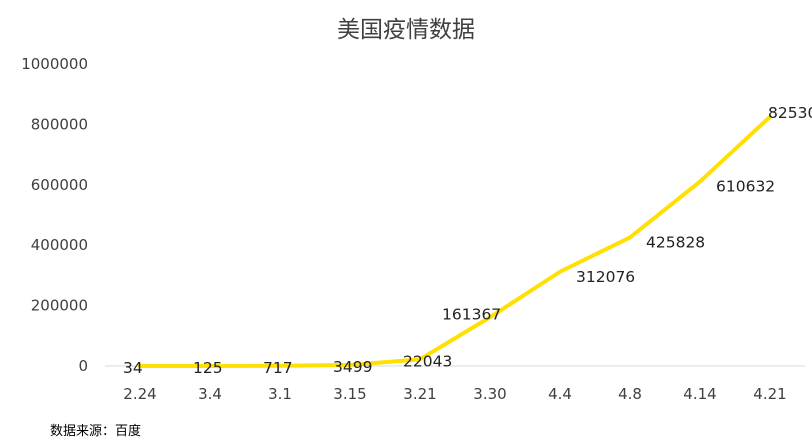  What do you see at coordinates (560, 394) in the screenshot?
I see `x-tick-label: 4.4` at bounding box center [560, 394].